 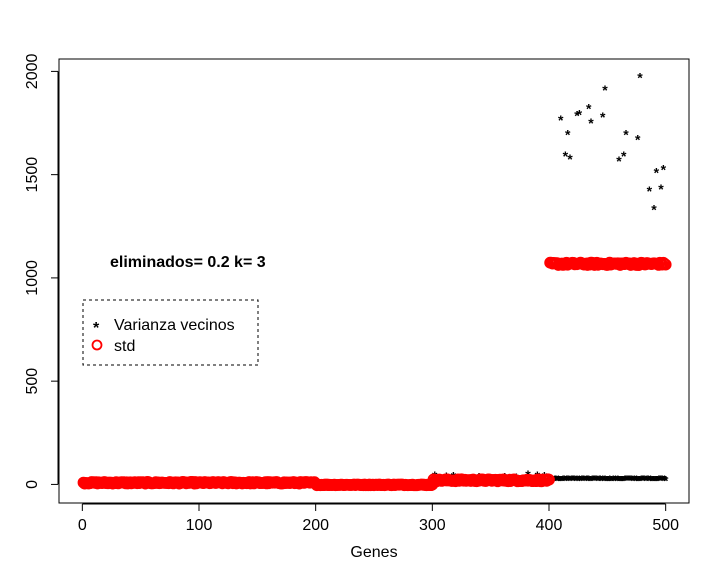 What do you see at coordinates (32, 71) in the screenshot?
I see `y-tick-label: 2000` at bounding box center [32, 71].